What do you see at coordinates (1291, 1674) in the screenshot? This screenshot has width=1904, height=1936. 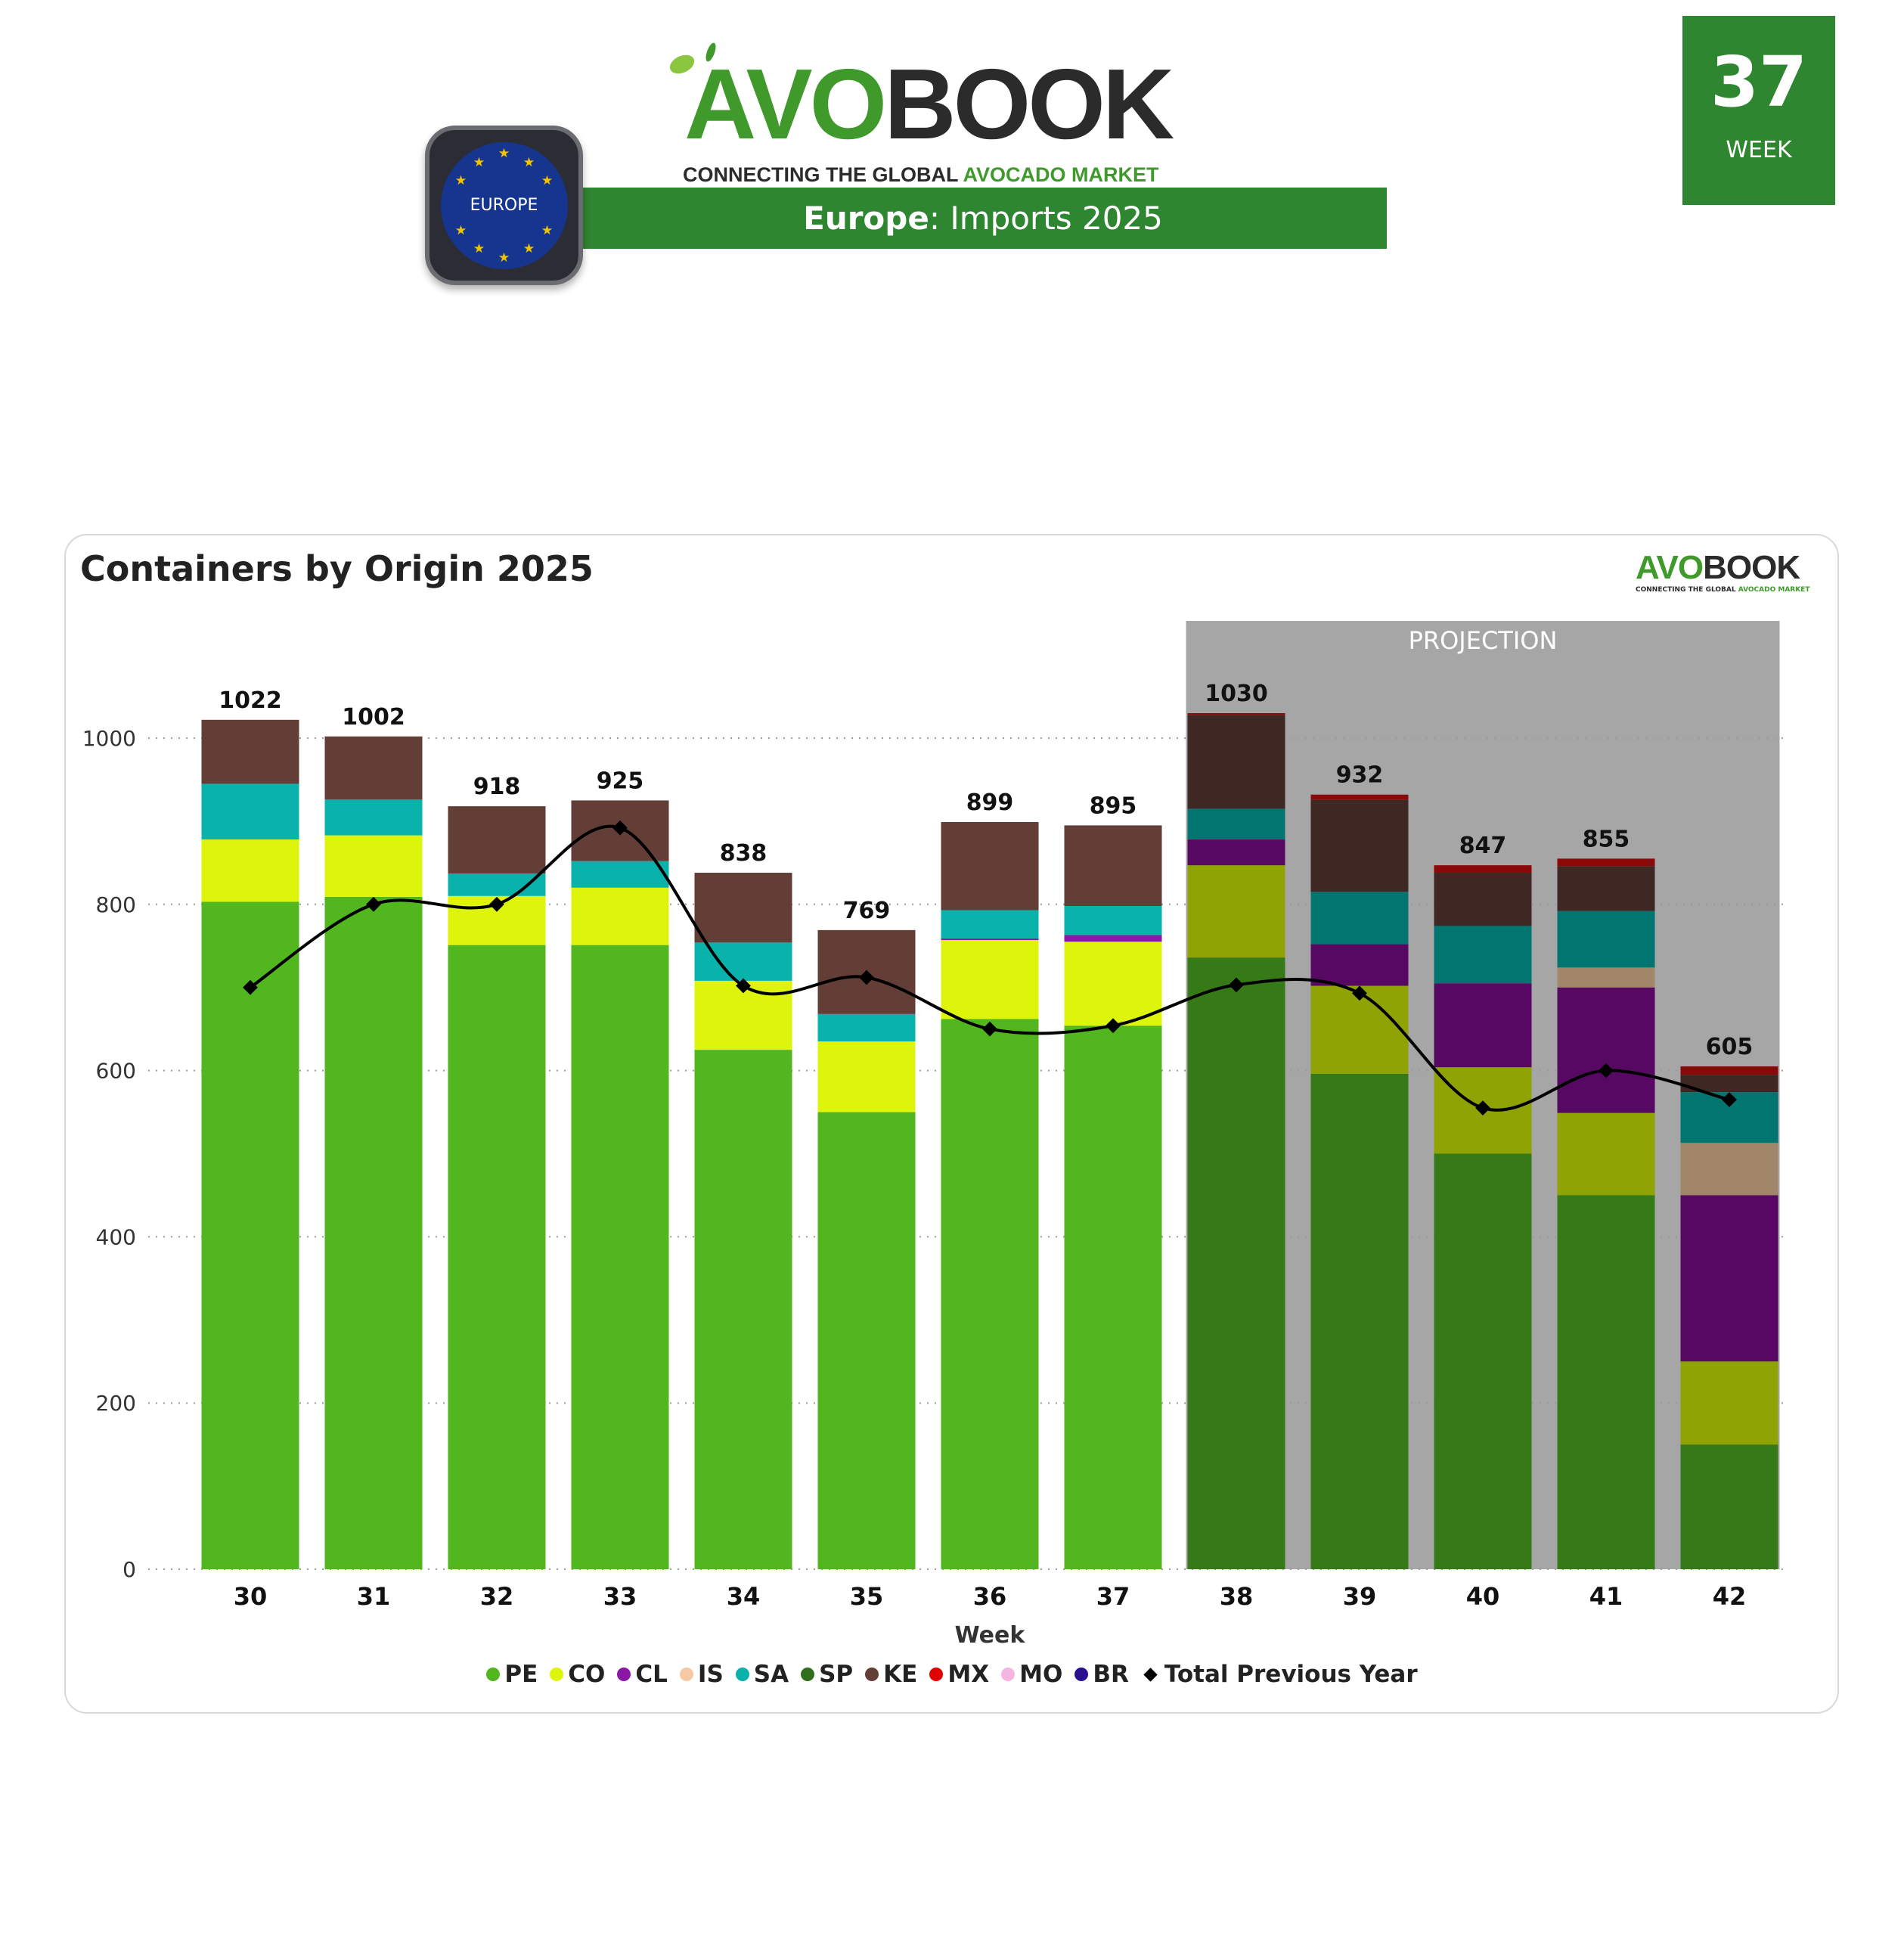 I see `legend-label: Total Previous Year` at bounding box center [1291, 1674].